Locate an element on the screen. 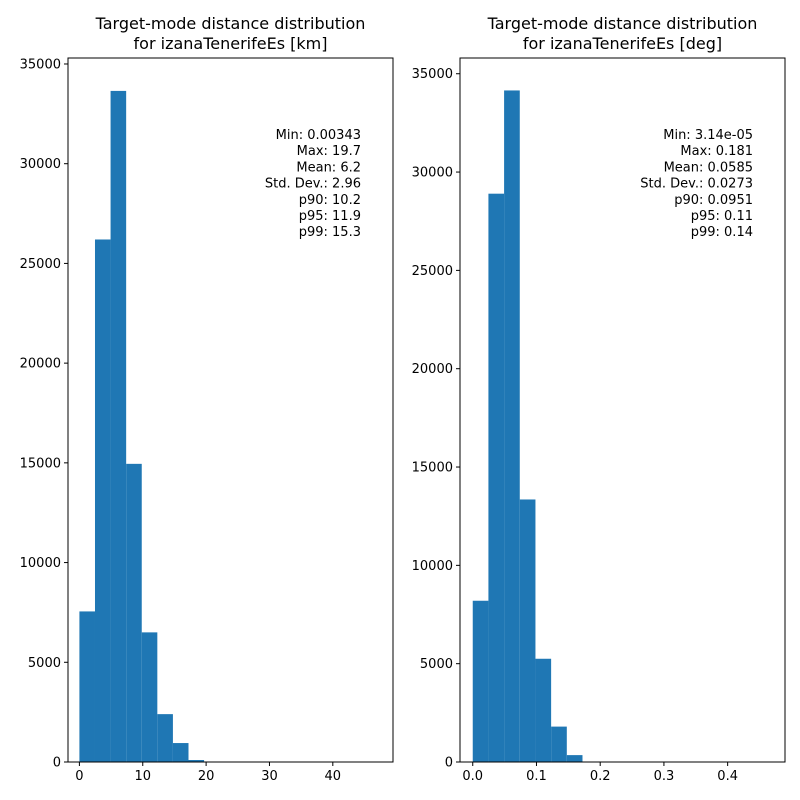 Image resolution: width=800 pixels, height=800 pixels. y-tick-label-deg-5: 25000 is located at coordinates (432, 271).